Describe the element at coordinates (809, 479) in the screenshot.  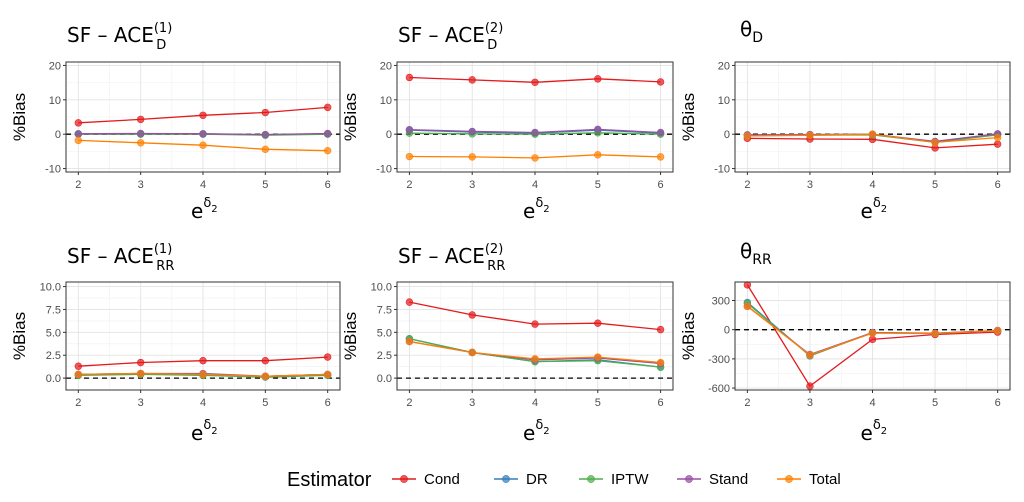
I see `legend-item-total: Total` at that location.